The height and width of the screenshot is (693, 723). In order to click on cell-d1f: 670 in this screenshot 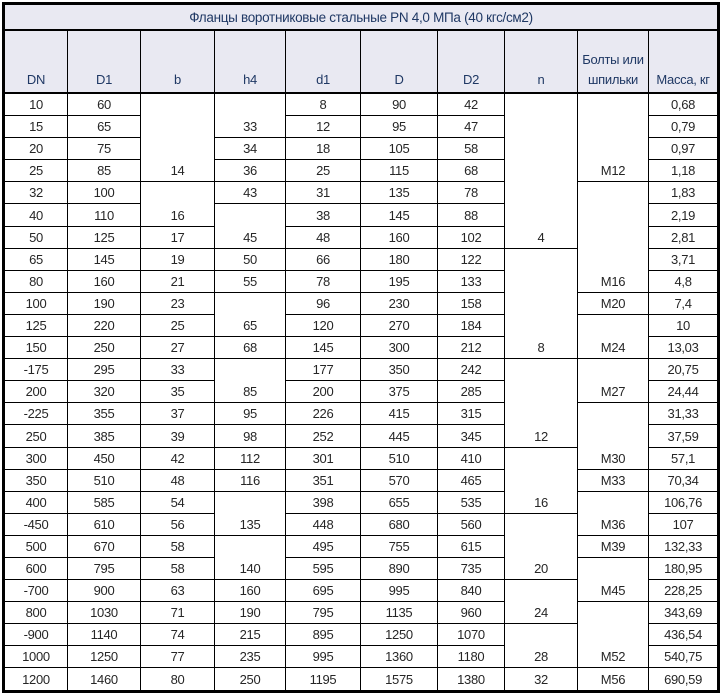, I will do `click(104, 546)`.